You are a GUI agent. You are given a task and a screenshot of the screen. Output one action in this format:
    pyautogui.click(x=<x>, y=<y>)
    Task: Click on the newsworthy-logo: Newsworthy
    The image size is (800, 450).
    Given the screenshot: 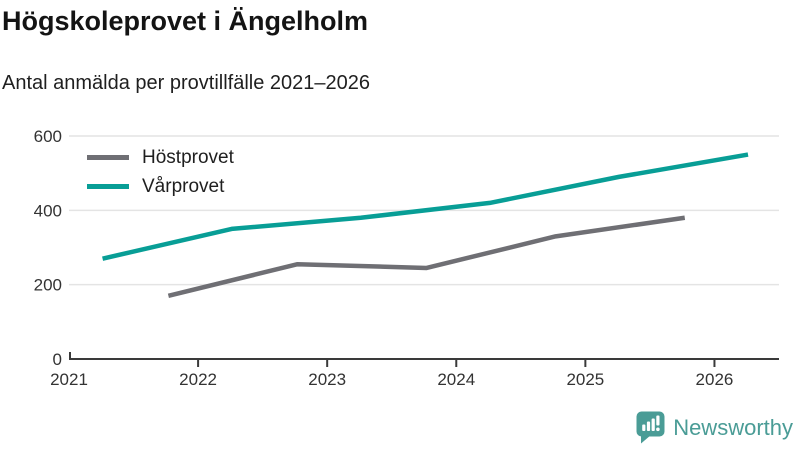 What is the action you would take?
    pyautogui.click(x=714, y=427)
    